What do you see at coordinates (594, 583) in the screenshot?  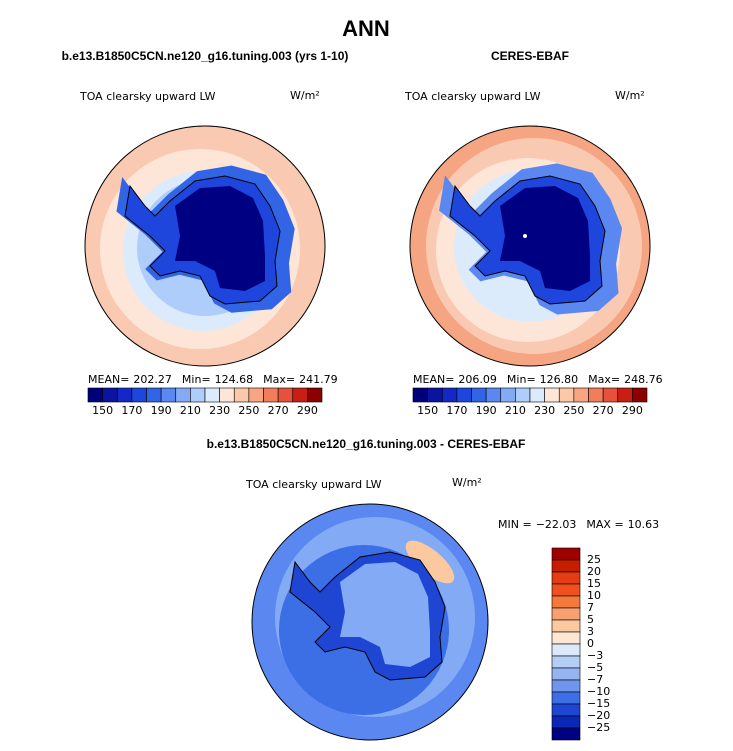 I see `colorbar-label: 15` at bounding box center [594, 583].